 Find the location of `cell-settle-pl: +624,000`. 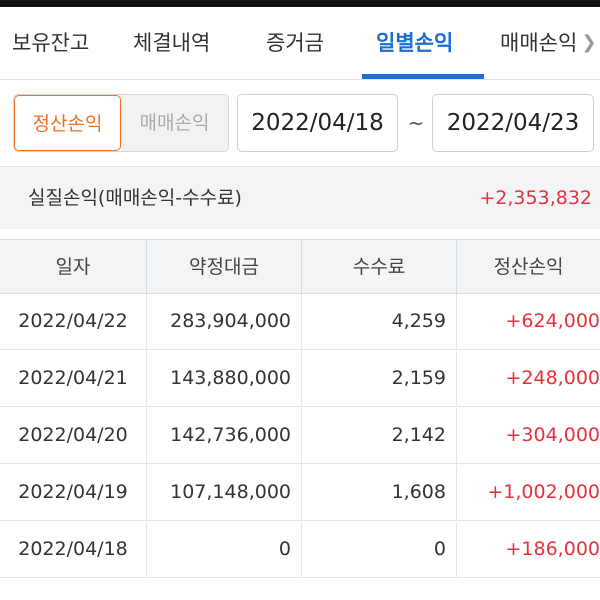

cell-settle-pl: +624,000 is located at coordinates (552, 321).